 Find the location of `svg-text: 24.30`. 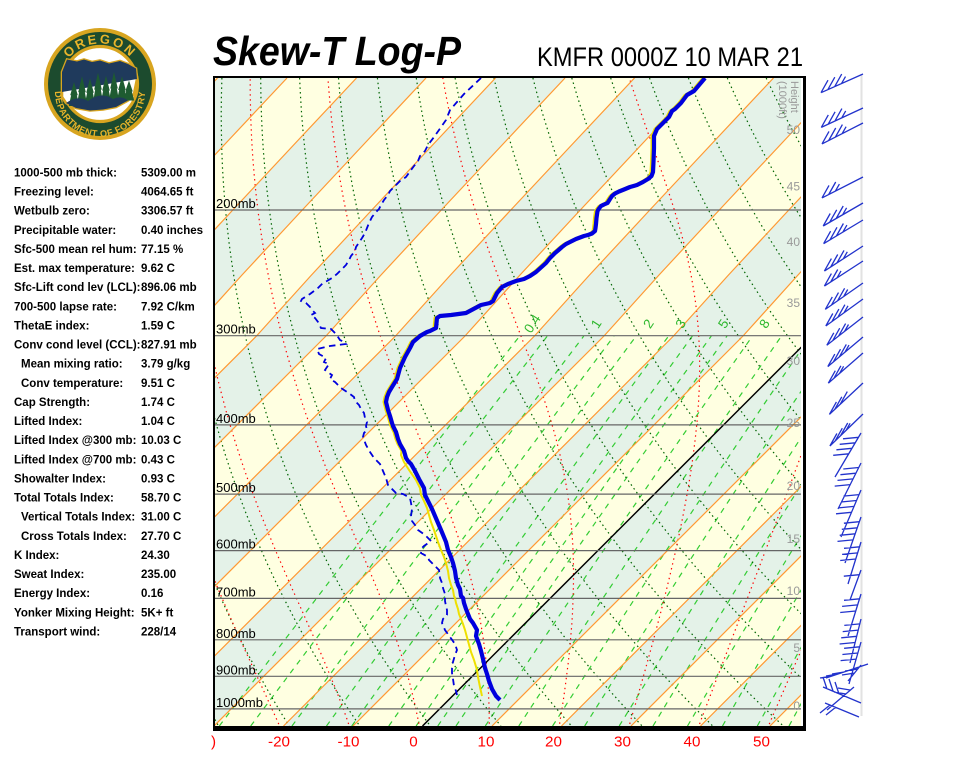

svg-text: 24.30 is located at coordinates (155, 556).